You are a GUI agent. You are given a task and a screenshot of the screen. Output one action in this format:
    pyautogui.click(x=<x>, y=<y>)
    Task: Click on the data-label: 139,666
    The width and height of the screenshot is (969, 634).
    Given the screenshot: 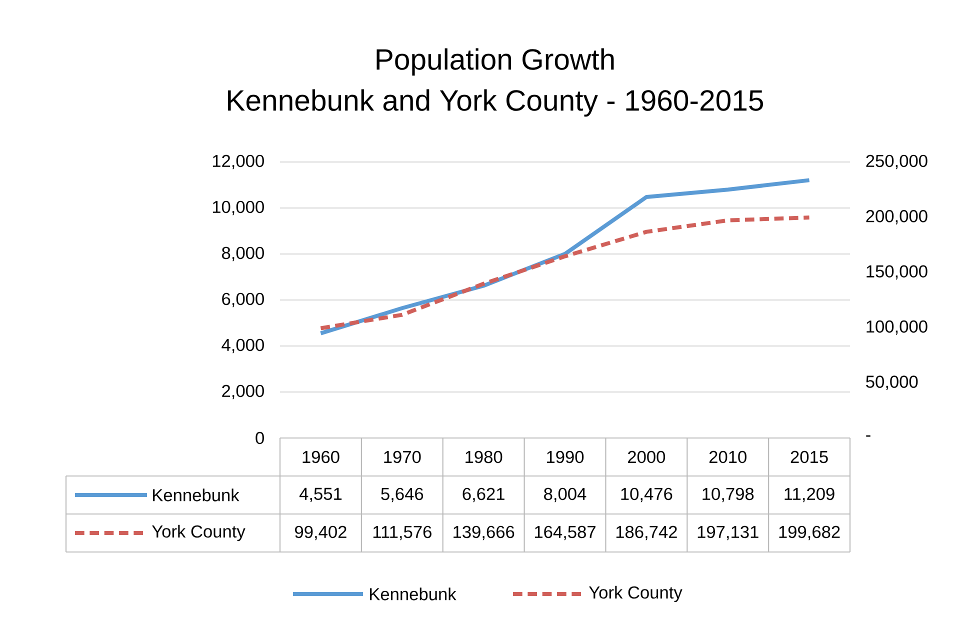 What is the action you would take?
    pyautogui.click(x=484, y=533)
    